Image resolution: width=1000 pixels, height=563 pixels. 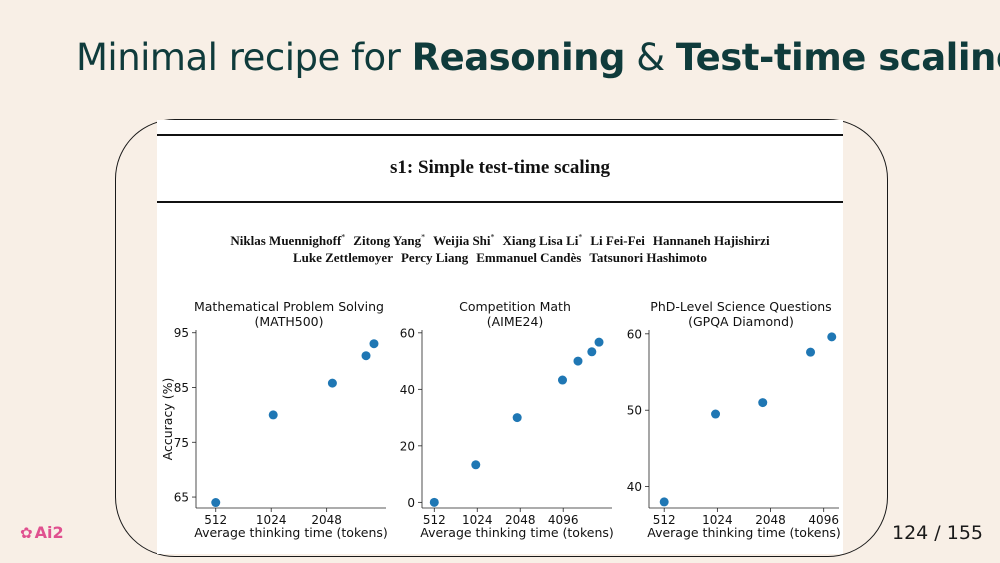 I want to click on y-tick-label: 65, so click(x=181, y=498).